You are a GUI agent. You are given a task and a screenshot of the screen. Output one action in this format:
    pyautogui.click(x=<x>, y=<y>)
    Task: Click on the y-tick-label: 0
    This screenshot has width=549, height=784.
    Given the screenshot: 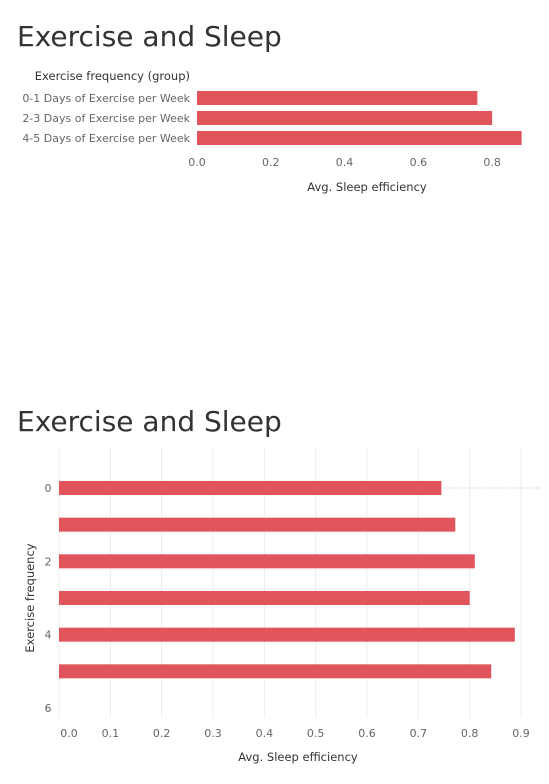 What is the action you would take?
    pyautogui.click(x=48, y=488)
    